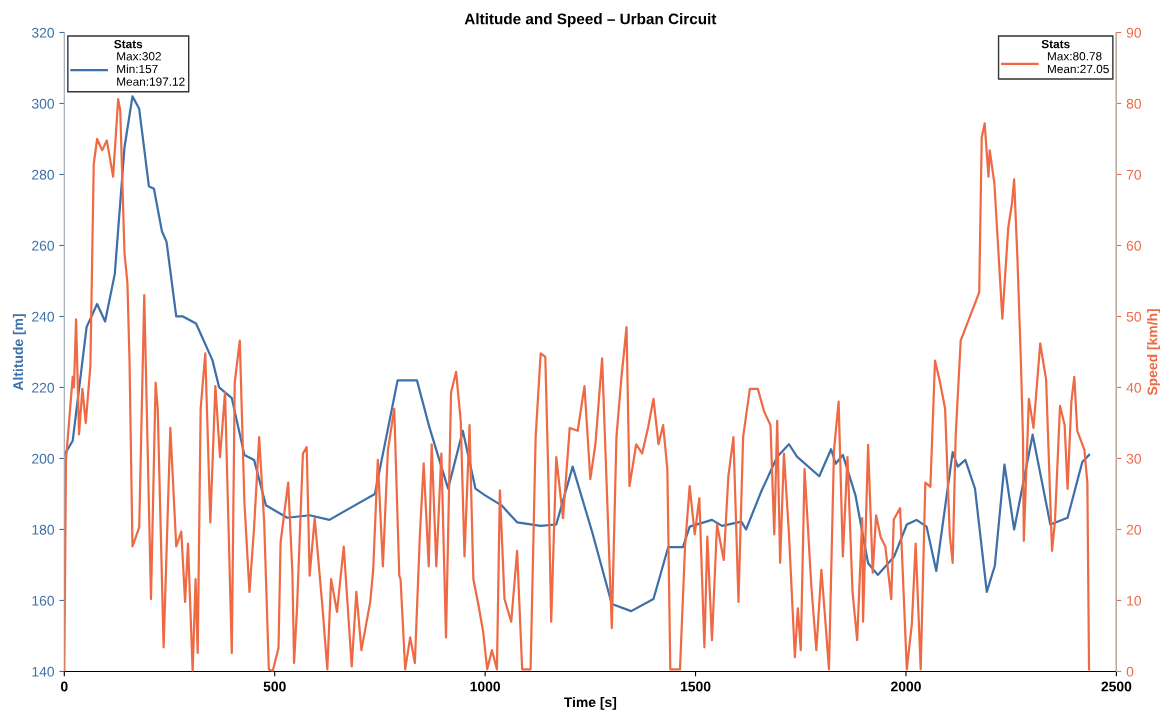 Image resolution: width=1169 pixels, height=722 pixels. Describe the element at coordinates (151, 69) in the screenshot. I see `legend-label: Max:302 Min:157 Mean:197.12` at that location.